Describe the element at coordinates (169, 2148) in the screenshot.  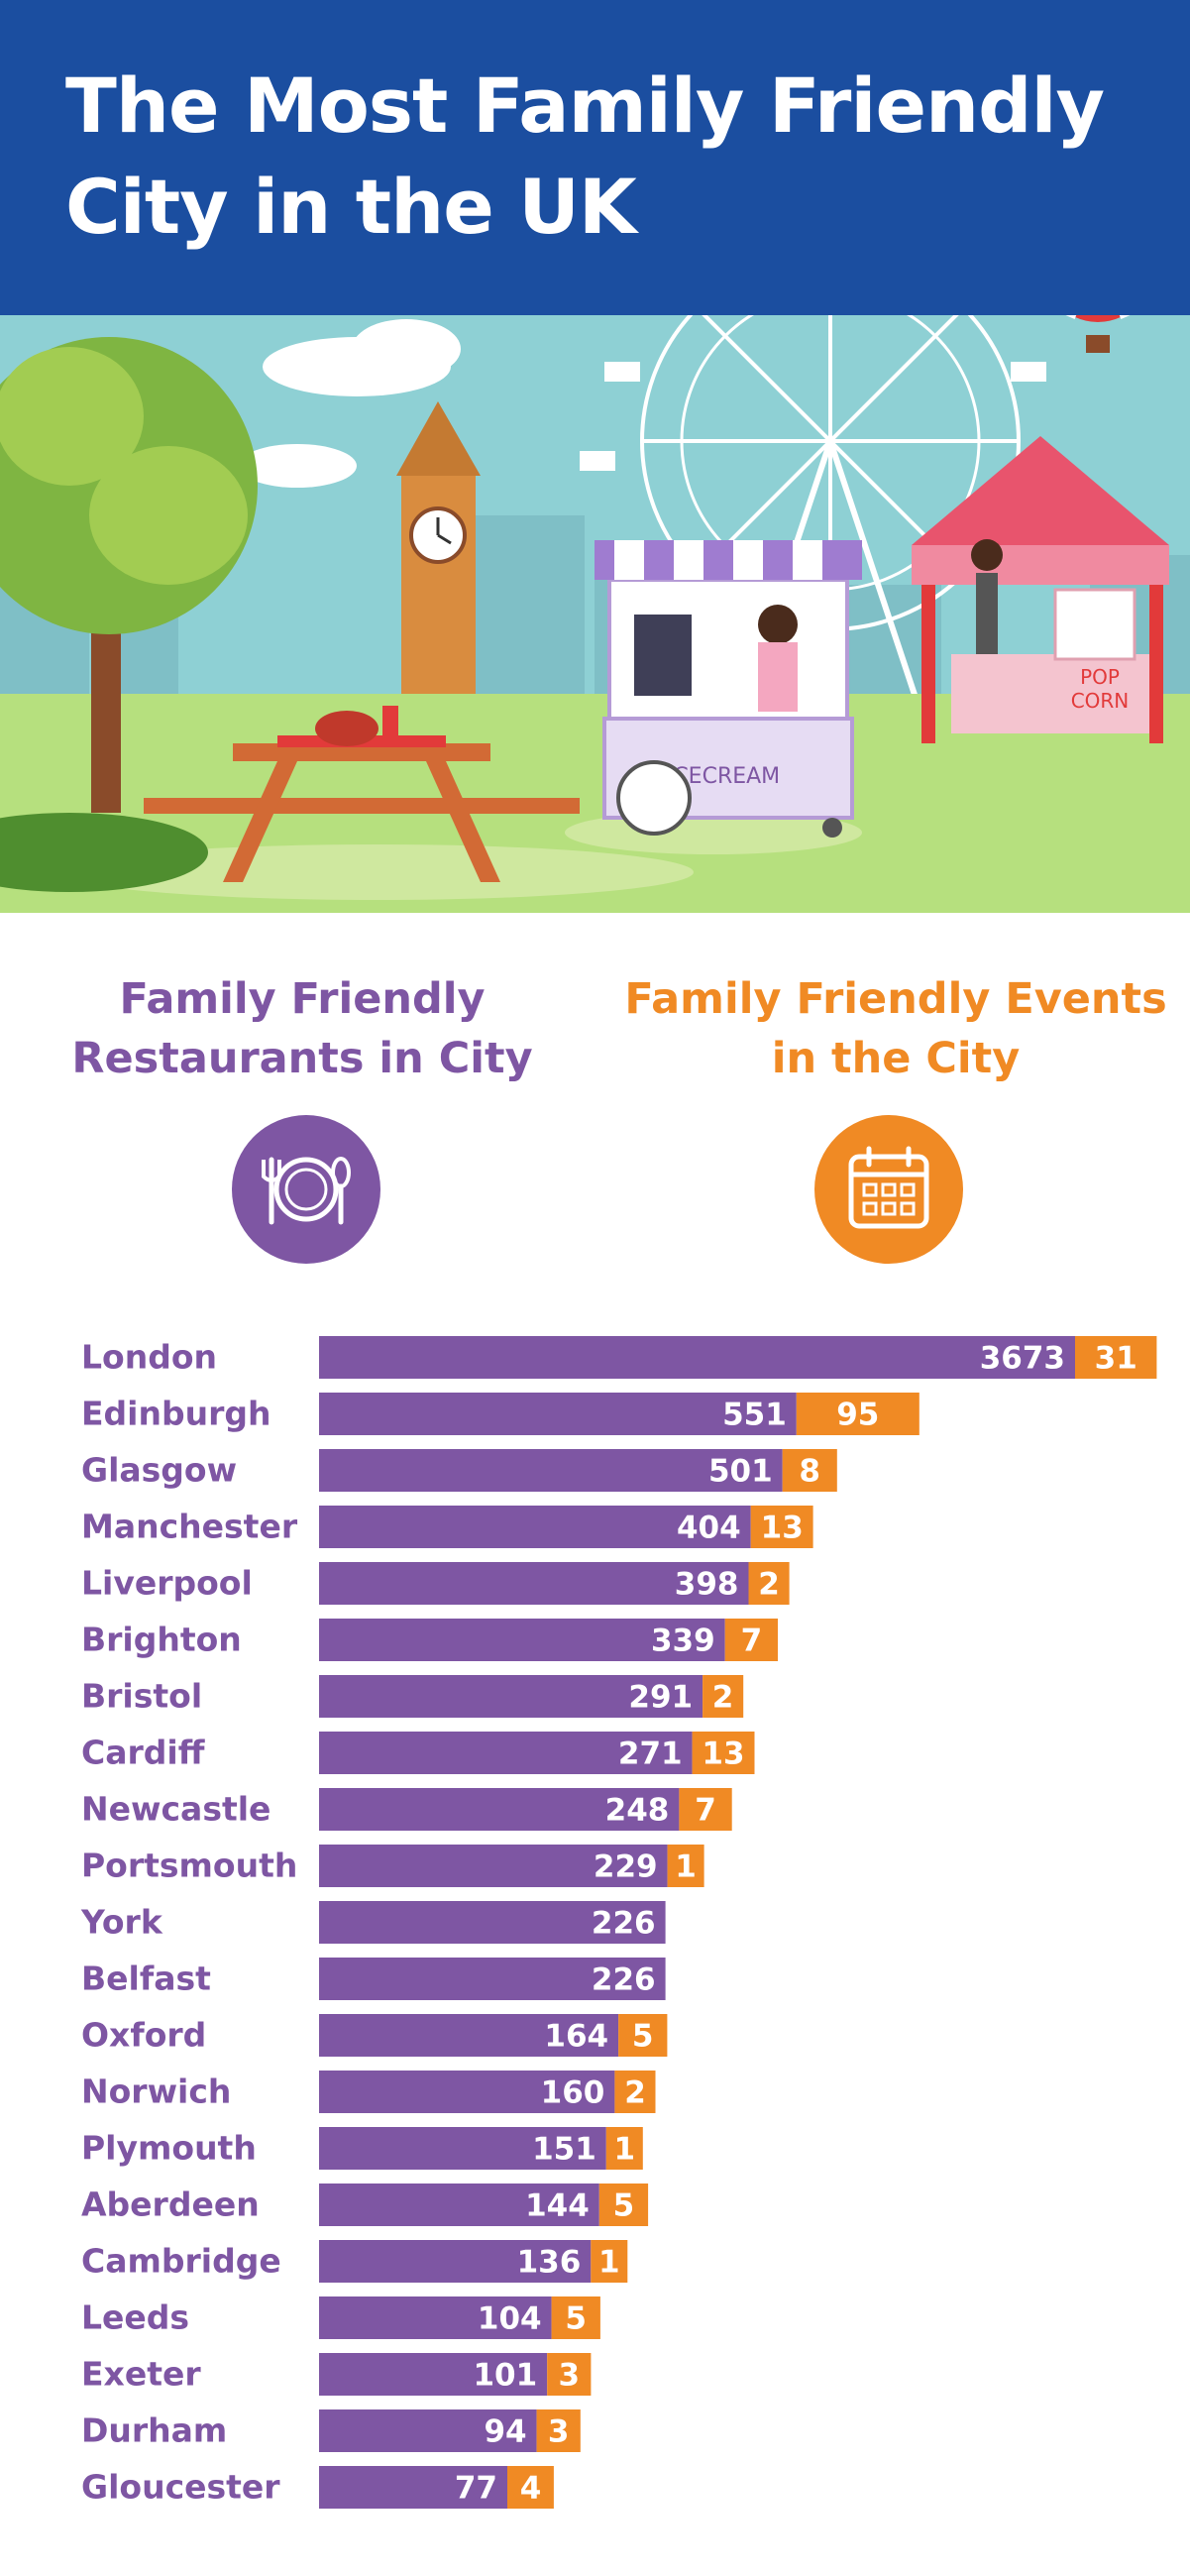
I see `city-label-plymouth: Plymouth` at that location.